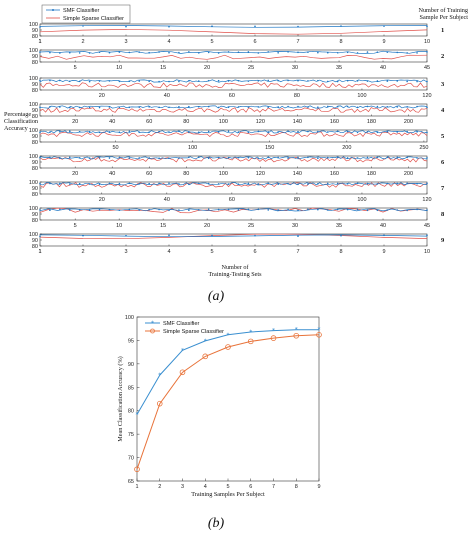 This screenshot has height=542, width=474. I want to click on legend-marker-sparse, so click(152, 331).